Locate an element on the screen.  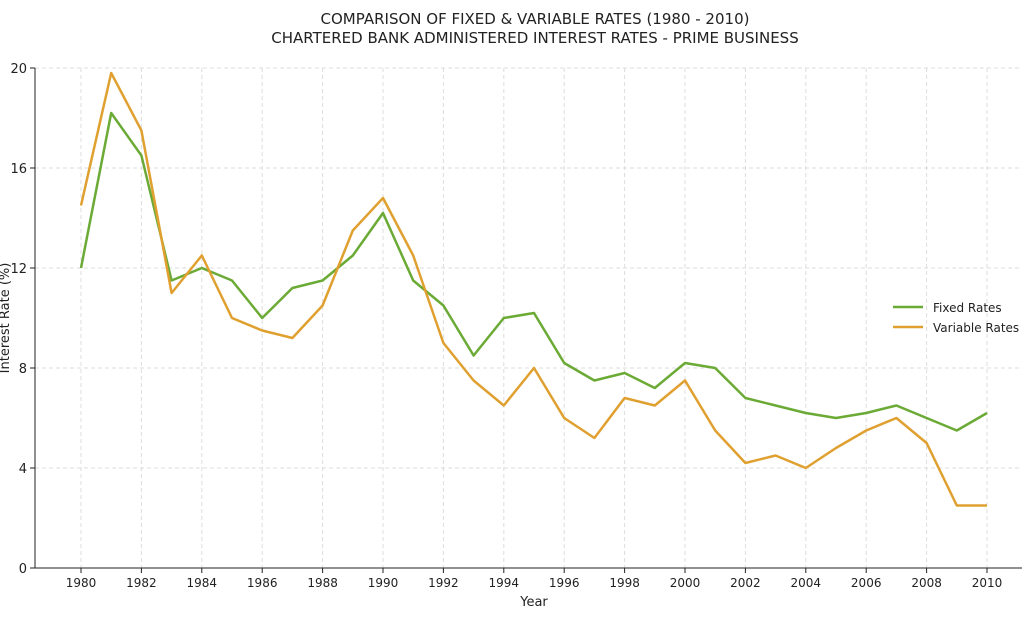
x-tick-label: 2008 is located at coordinates (926, 583).